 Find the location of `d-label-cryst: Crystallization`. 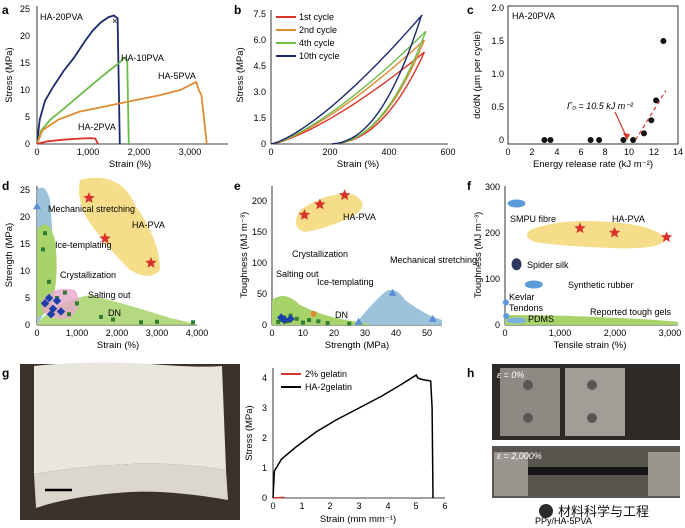

d-label-cryst: Crystallization is located at coordinates (88, 275).